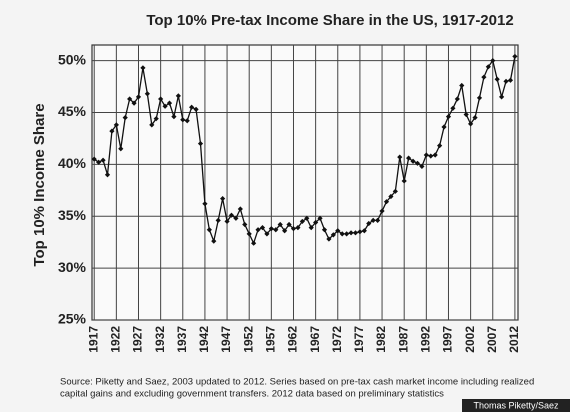  I want to click on x-tick-label: 2002, so click(470, 339).